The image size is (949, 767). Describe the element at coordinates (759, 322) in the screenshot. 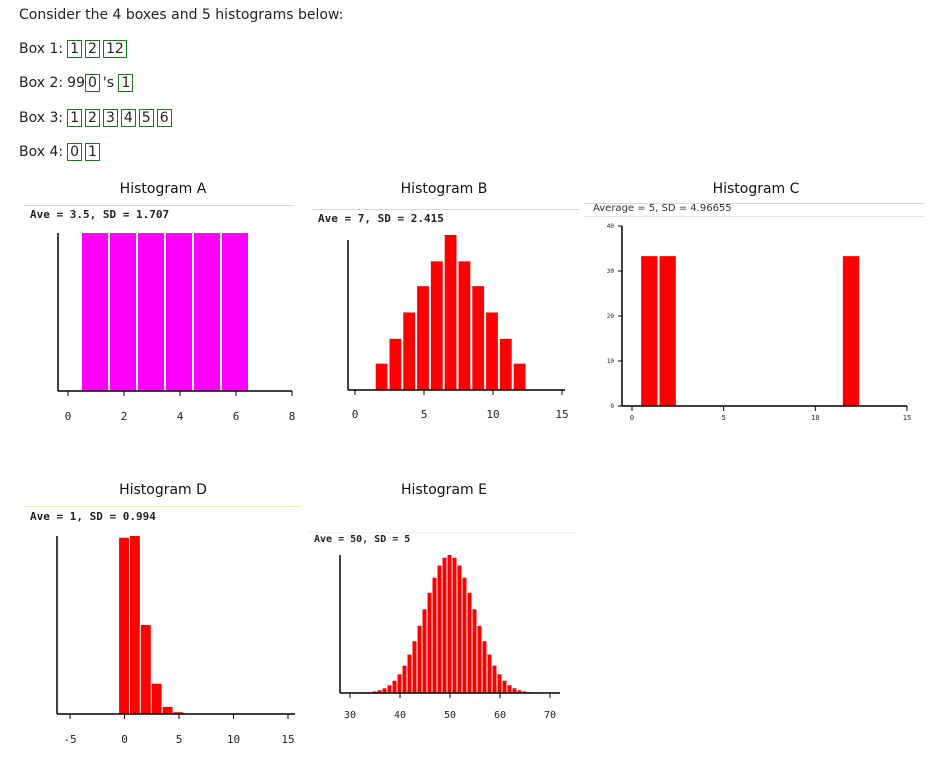

I see `histogram-c-chart: 0 5 10 15 0 10 20 30 40` at that location.